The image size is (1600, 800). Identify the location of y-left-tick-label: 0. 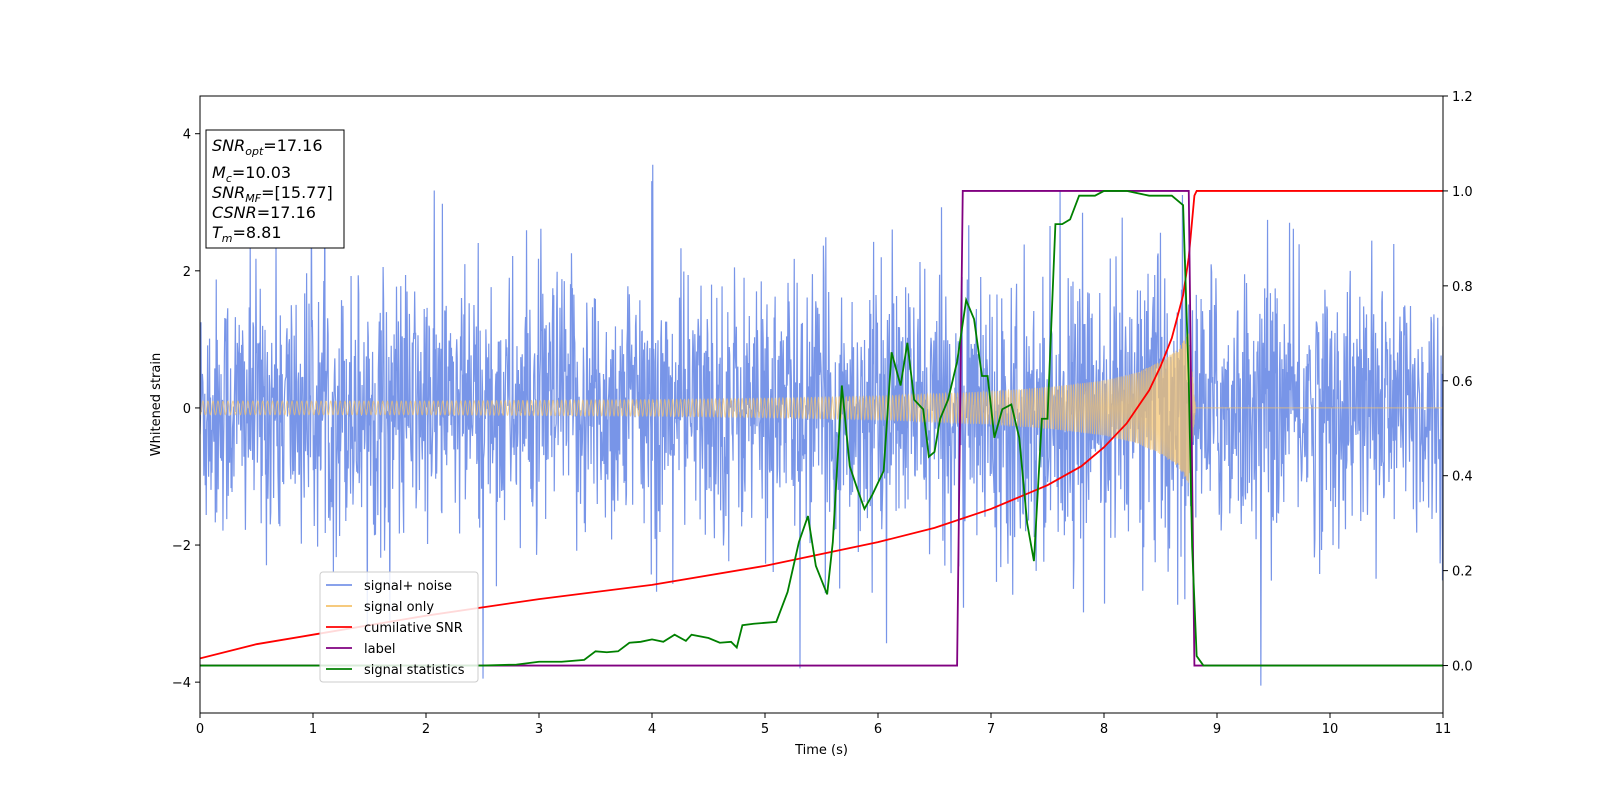
(187, 409).